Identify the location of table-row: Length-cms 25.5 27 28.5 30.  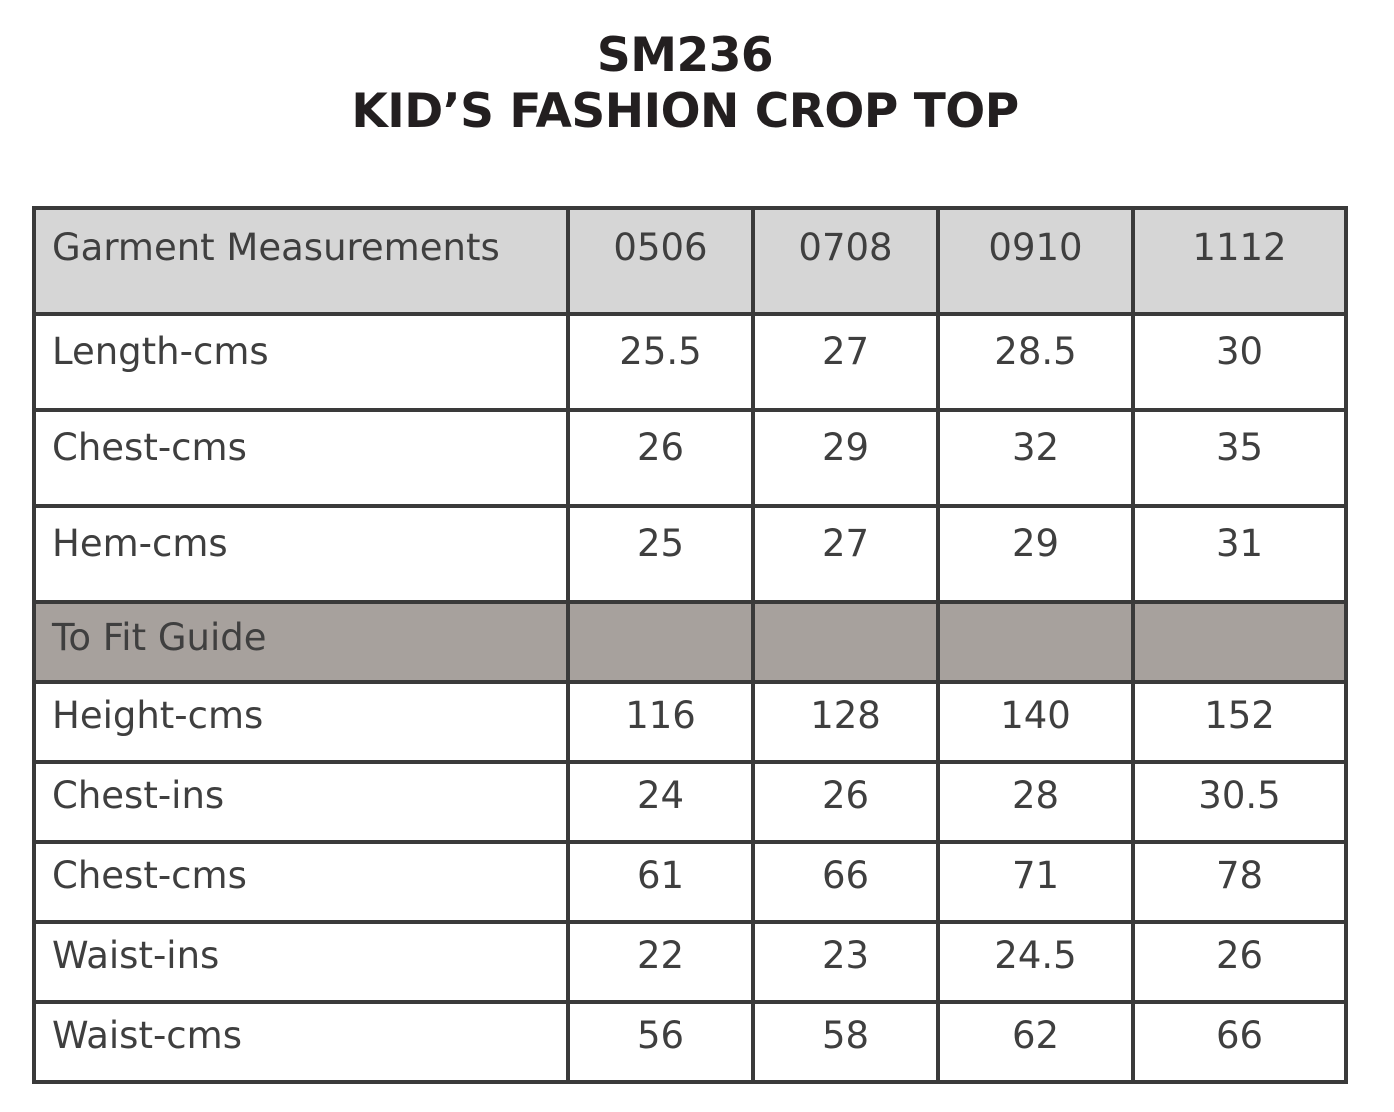
(690, 362).